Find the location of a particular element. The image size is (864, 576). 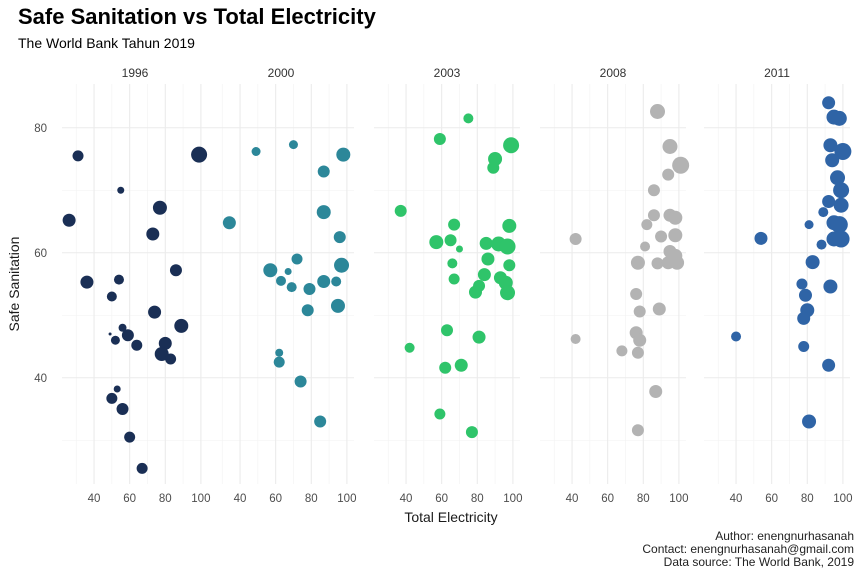

facet-panel-2000: 2000 40 60 80 100 is located at coordinates (282, 285).